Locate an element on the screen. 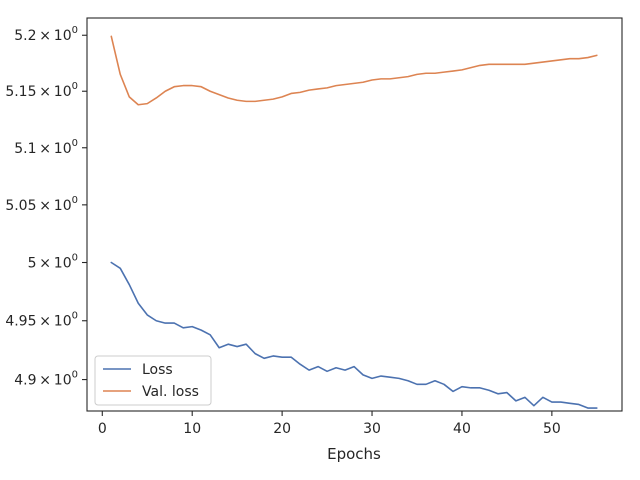 The height and width of the screenshot is (480, 640). legend-label-val-loss: Val. loss is located at coordinates (170, 392).